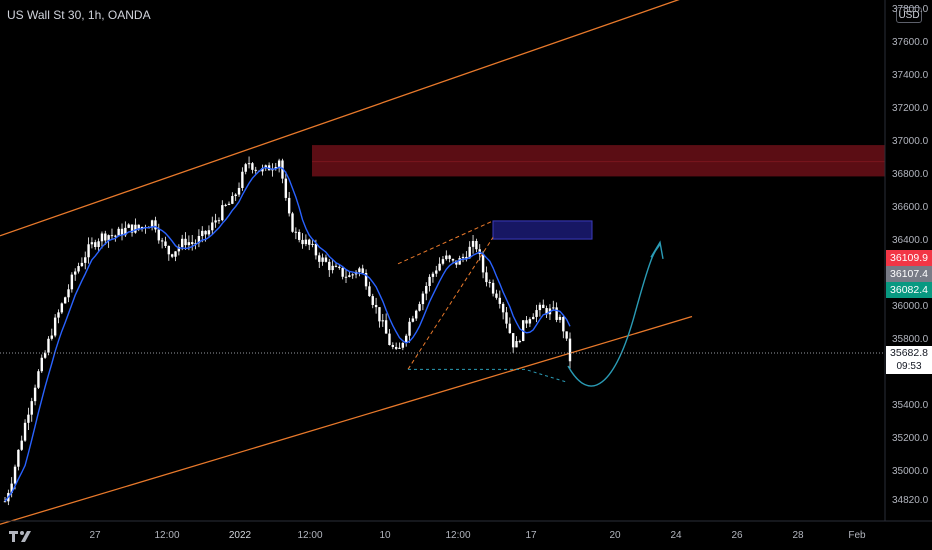 The image size is (932, 550). What do you see at coordinates (530, 303) in the screenshot?
I see `drawings-layer` at bounding box center [530, 303].